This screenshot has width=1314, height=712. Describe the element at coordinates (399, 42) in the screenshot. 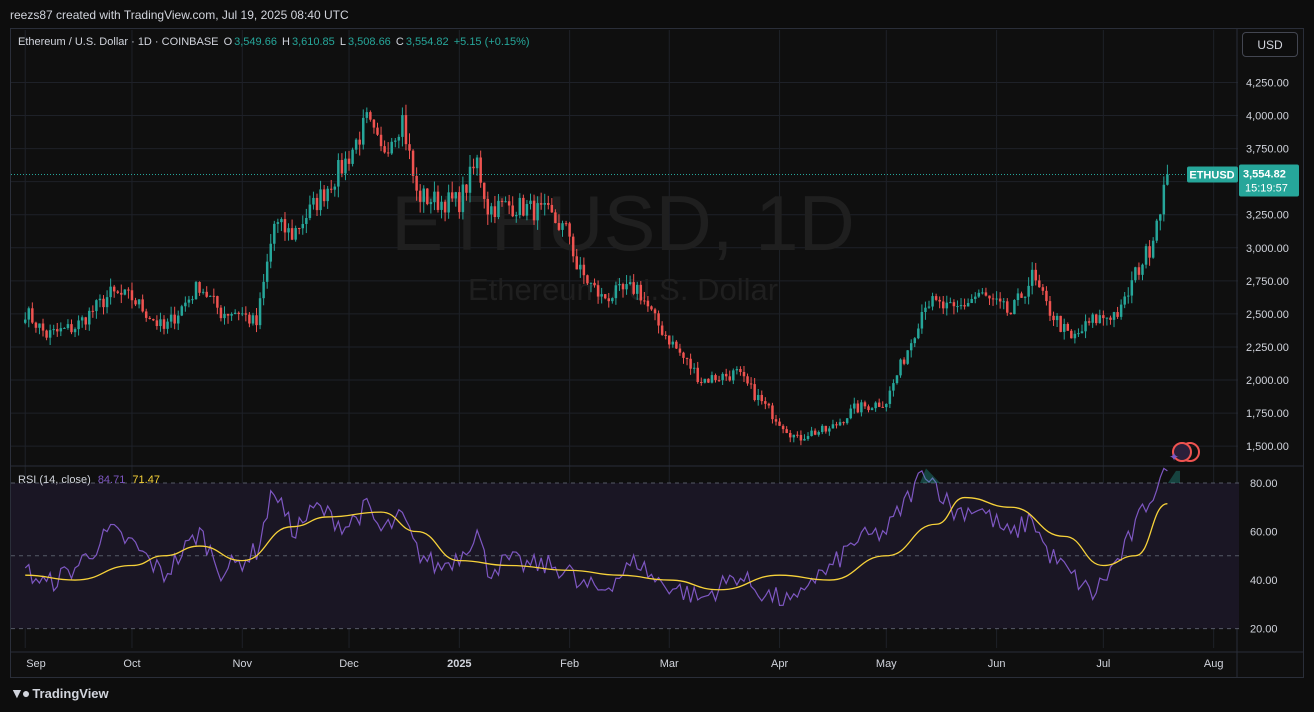

I see `close-label: C` at that location.